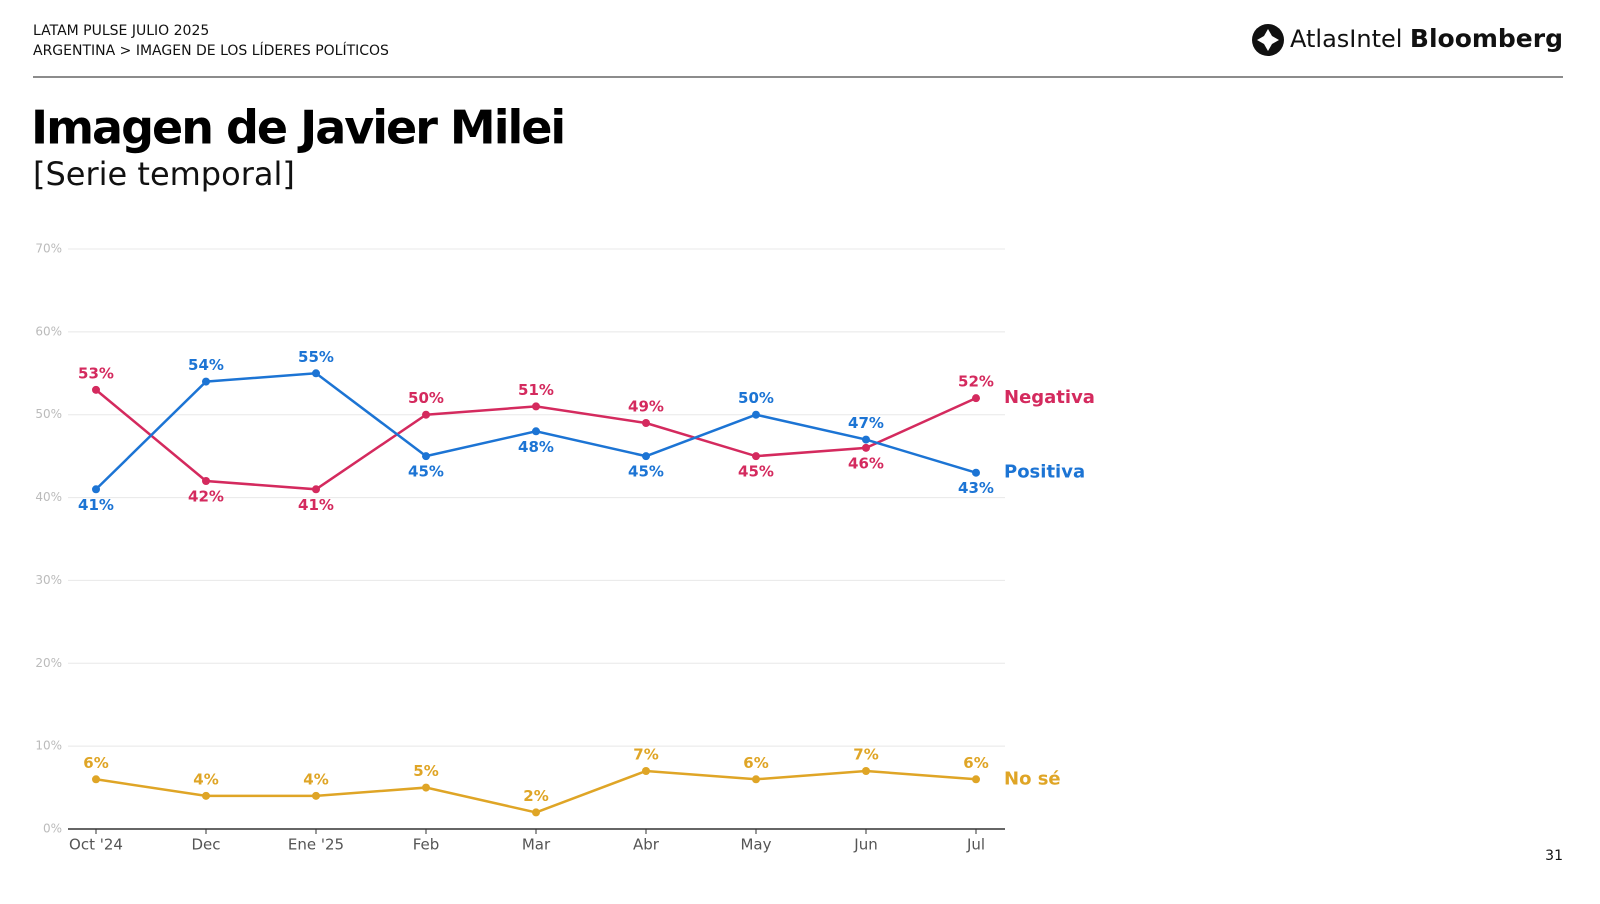 The width and height of the screenshot is (1600, 904). I want to click on y-tick-label: 70%, so click(48, 249).